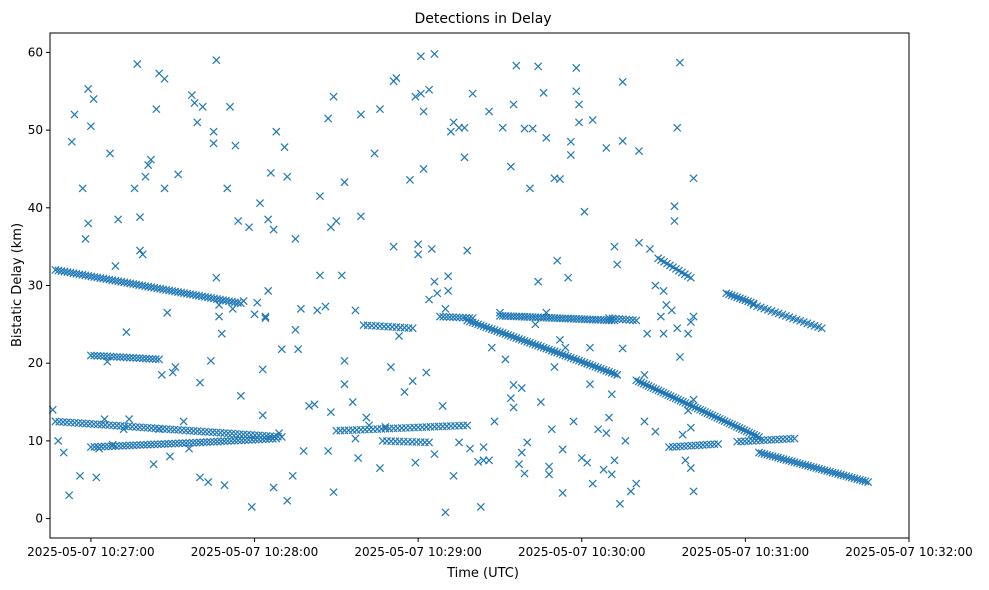 This screenshot has width=989, height=590. I want to click on data-point-track-i, so click(453, 317).